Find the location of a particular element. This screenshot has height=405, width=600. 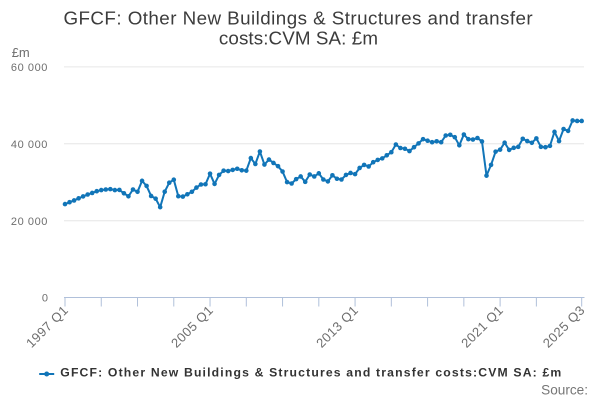

svg-text: £m is located at coordinates (21, 52).